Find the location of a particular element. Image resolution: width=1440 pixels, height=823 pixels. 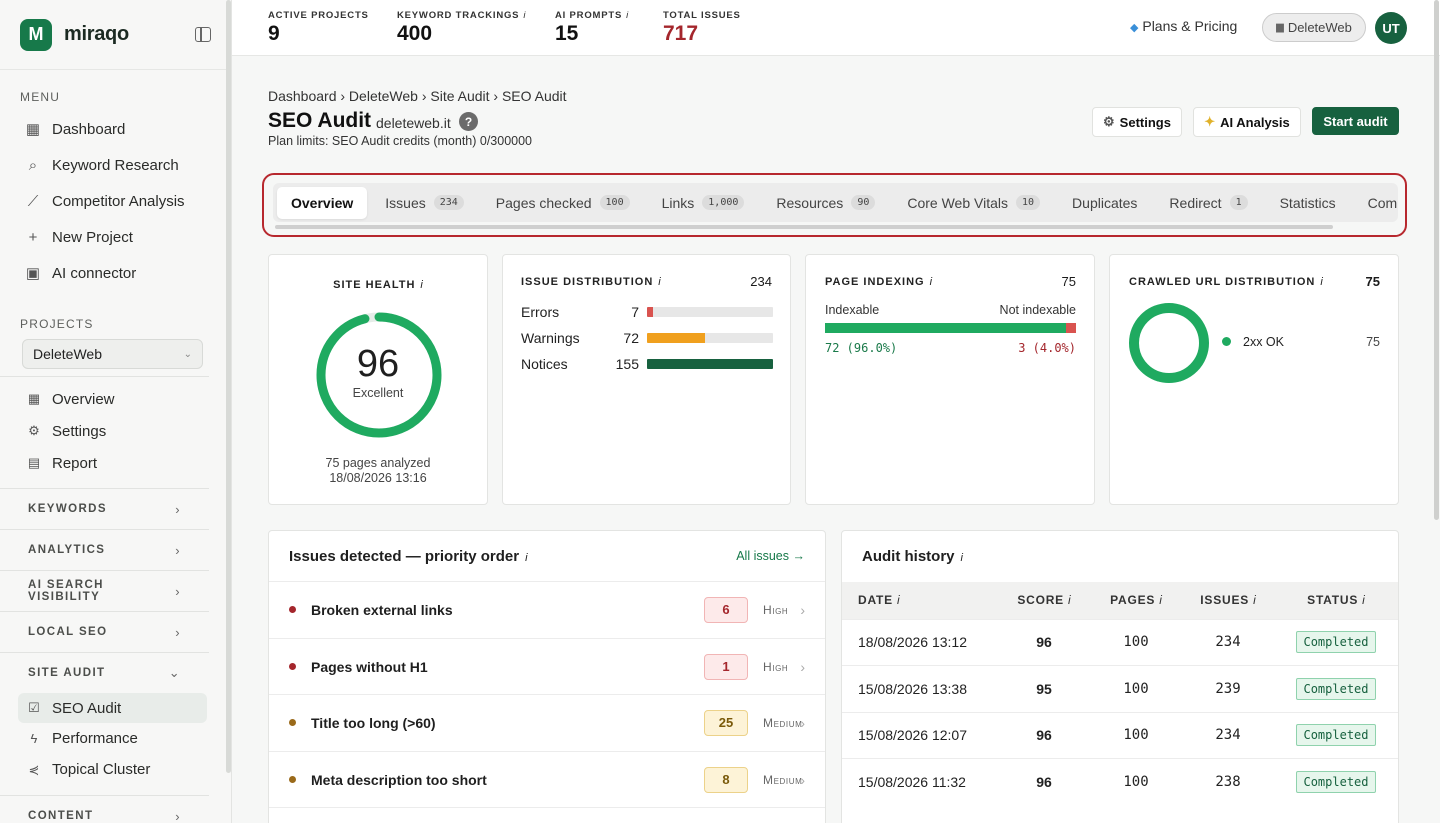

tab-redirect: Redirect 1 is located at coordinates (1208, 203).